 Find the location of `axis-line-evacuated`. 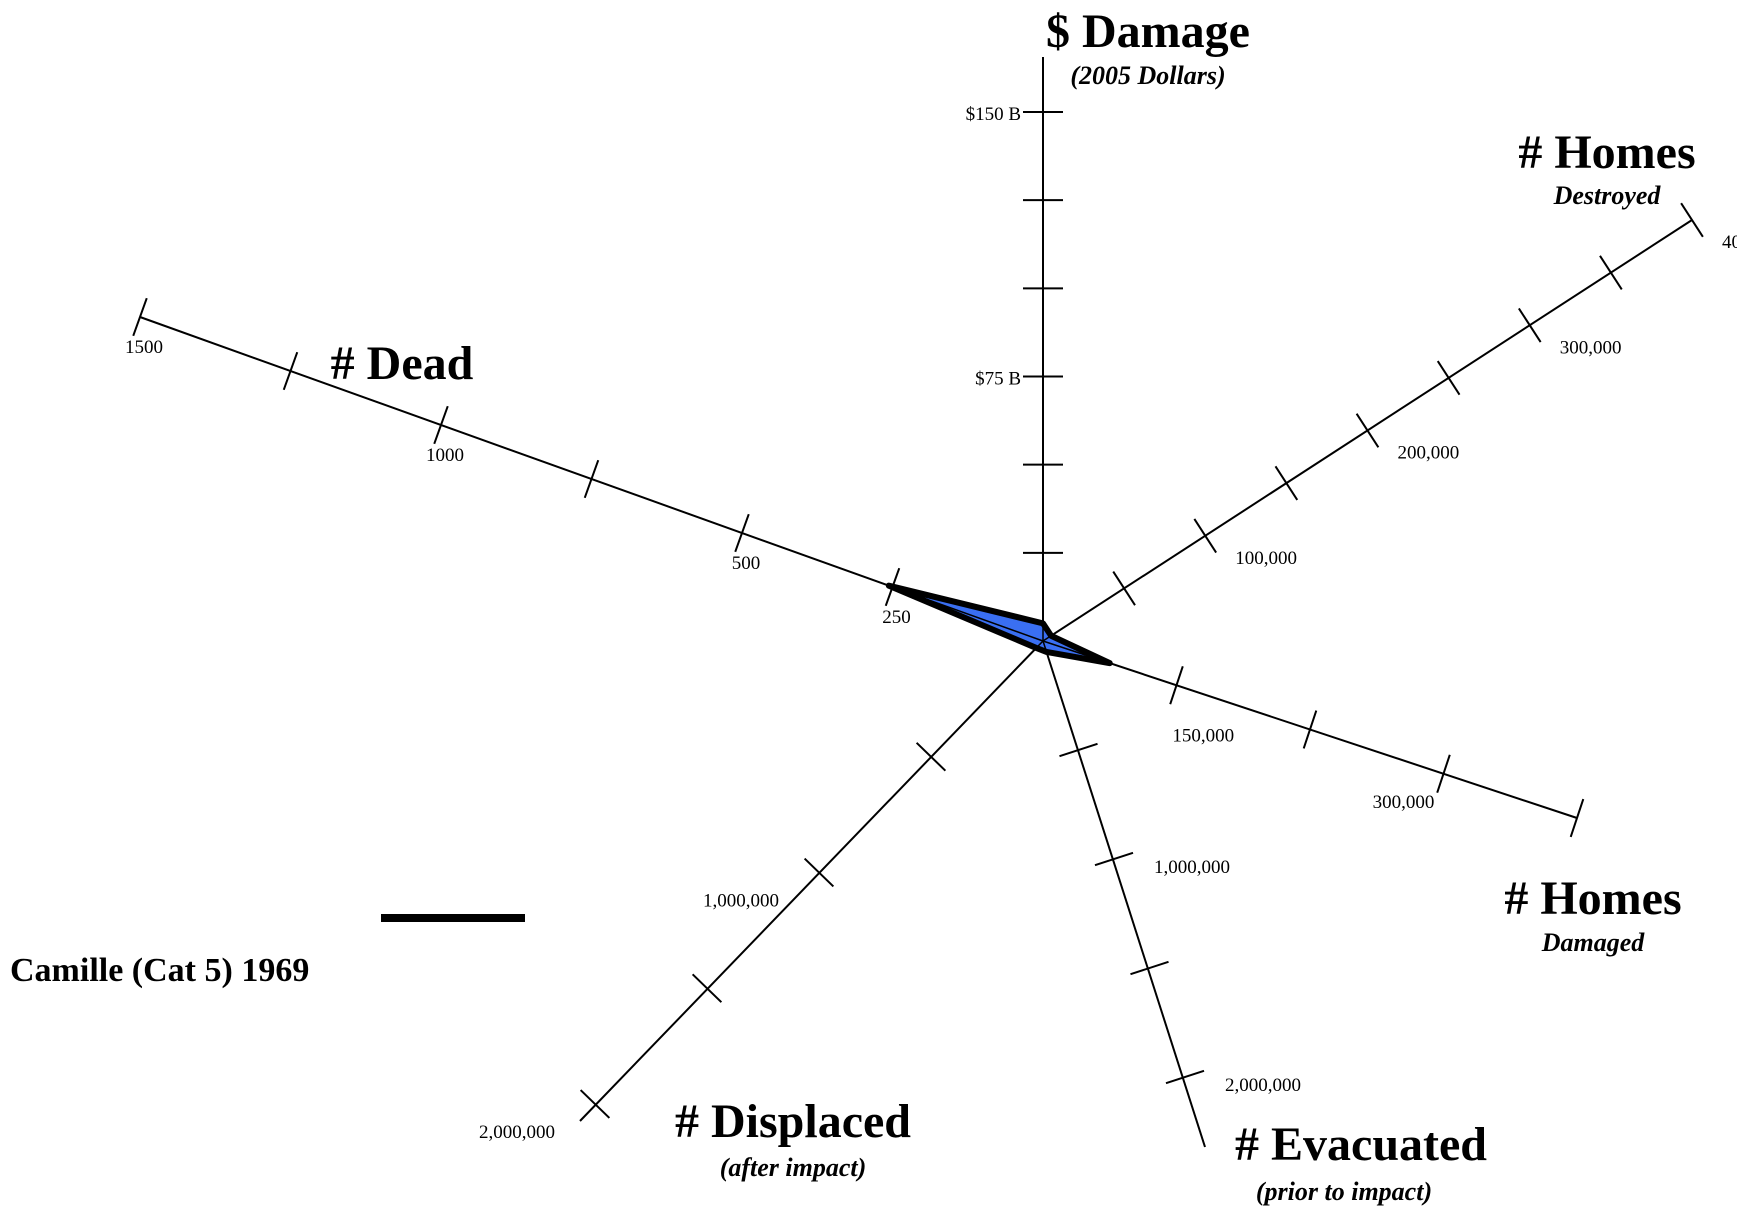

axis-line-evacuated is located at coordinates (1124, 894).